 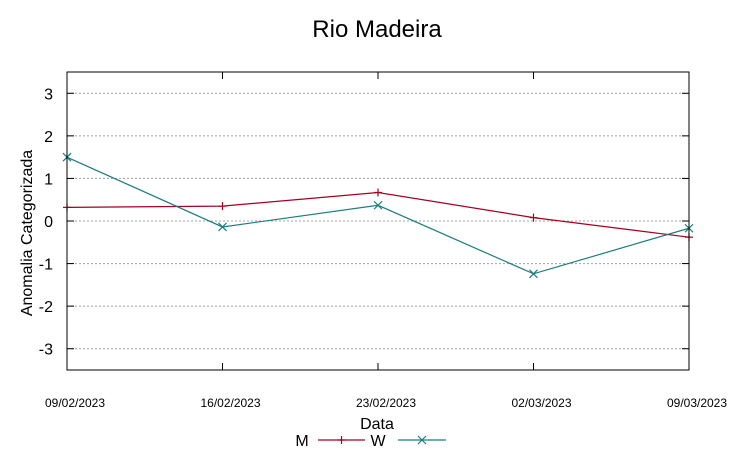 What do you see at coordinates (377, 29) in the screenshot?
I see `chart-title: Rio Madeira` at bounding box center [377, 29].